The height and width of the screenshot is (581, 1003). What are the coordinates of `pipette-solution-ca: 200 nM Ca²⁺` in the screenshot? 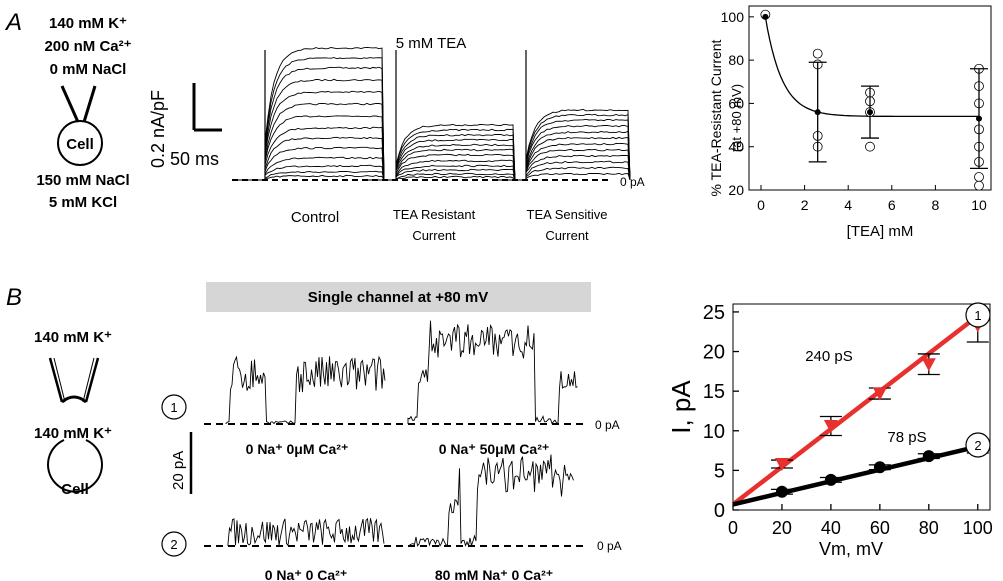 It's located at (87, 46).